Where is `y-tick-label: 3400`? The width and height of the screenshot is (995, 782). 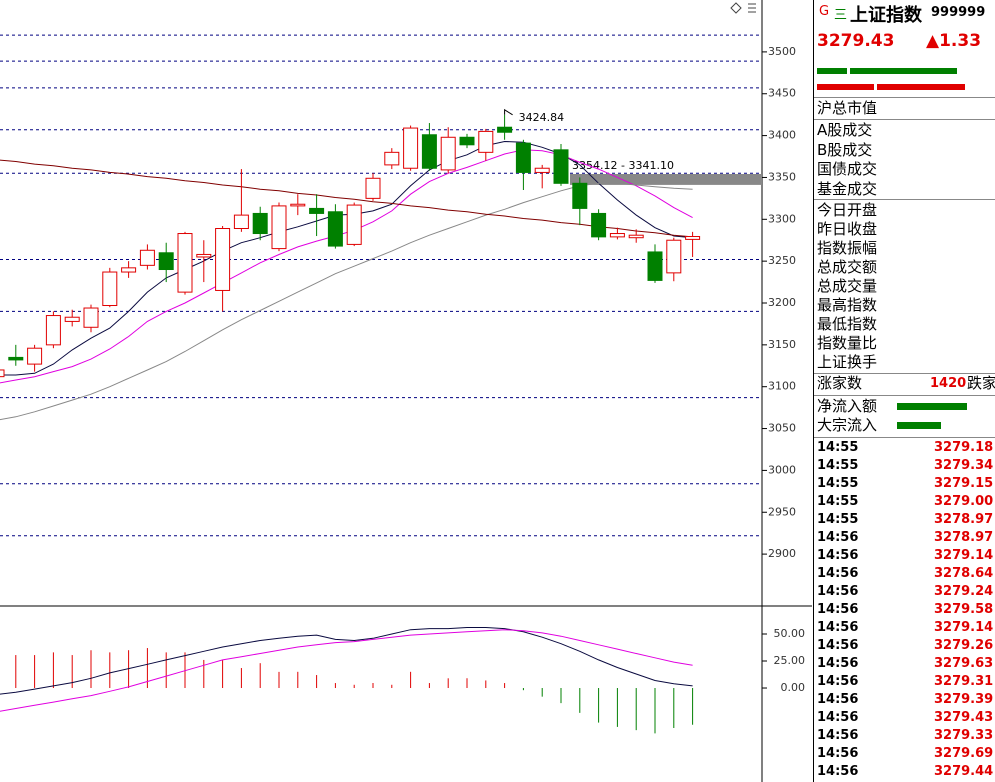
y-tick-label: 3400 is located at coordinates (782, 135).